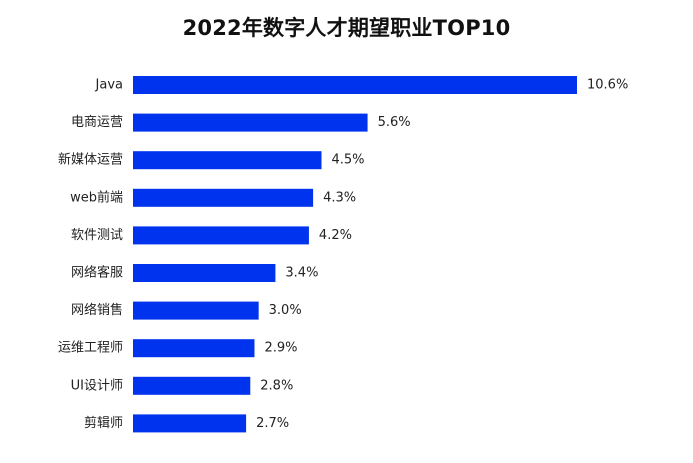 The width and height of the screenshot is (693, 463). What do you see at coordinates (335, 235) in the screenshot?
I see `value-label: 4.2%` at bounding box center [335, 235].